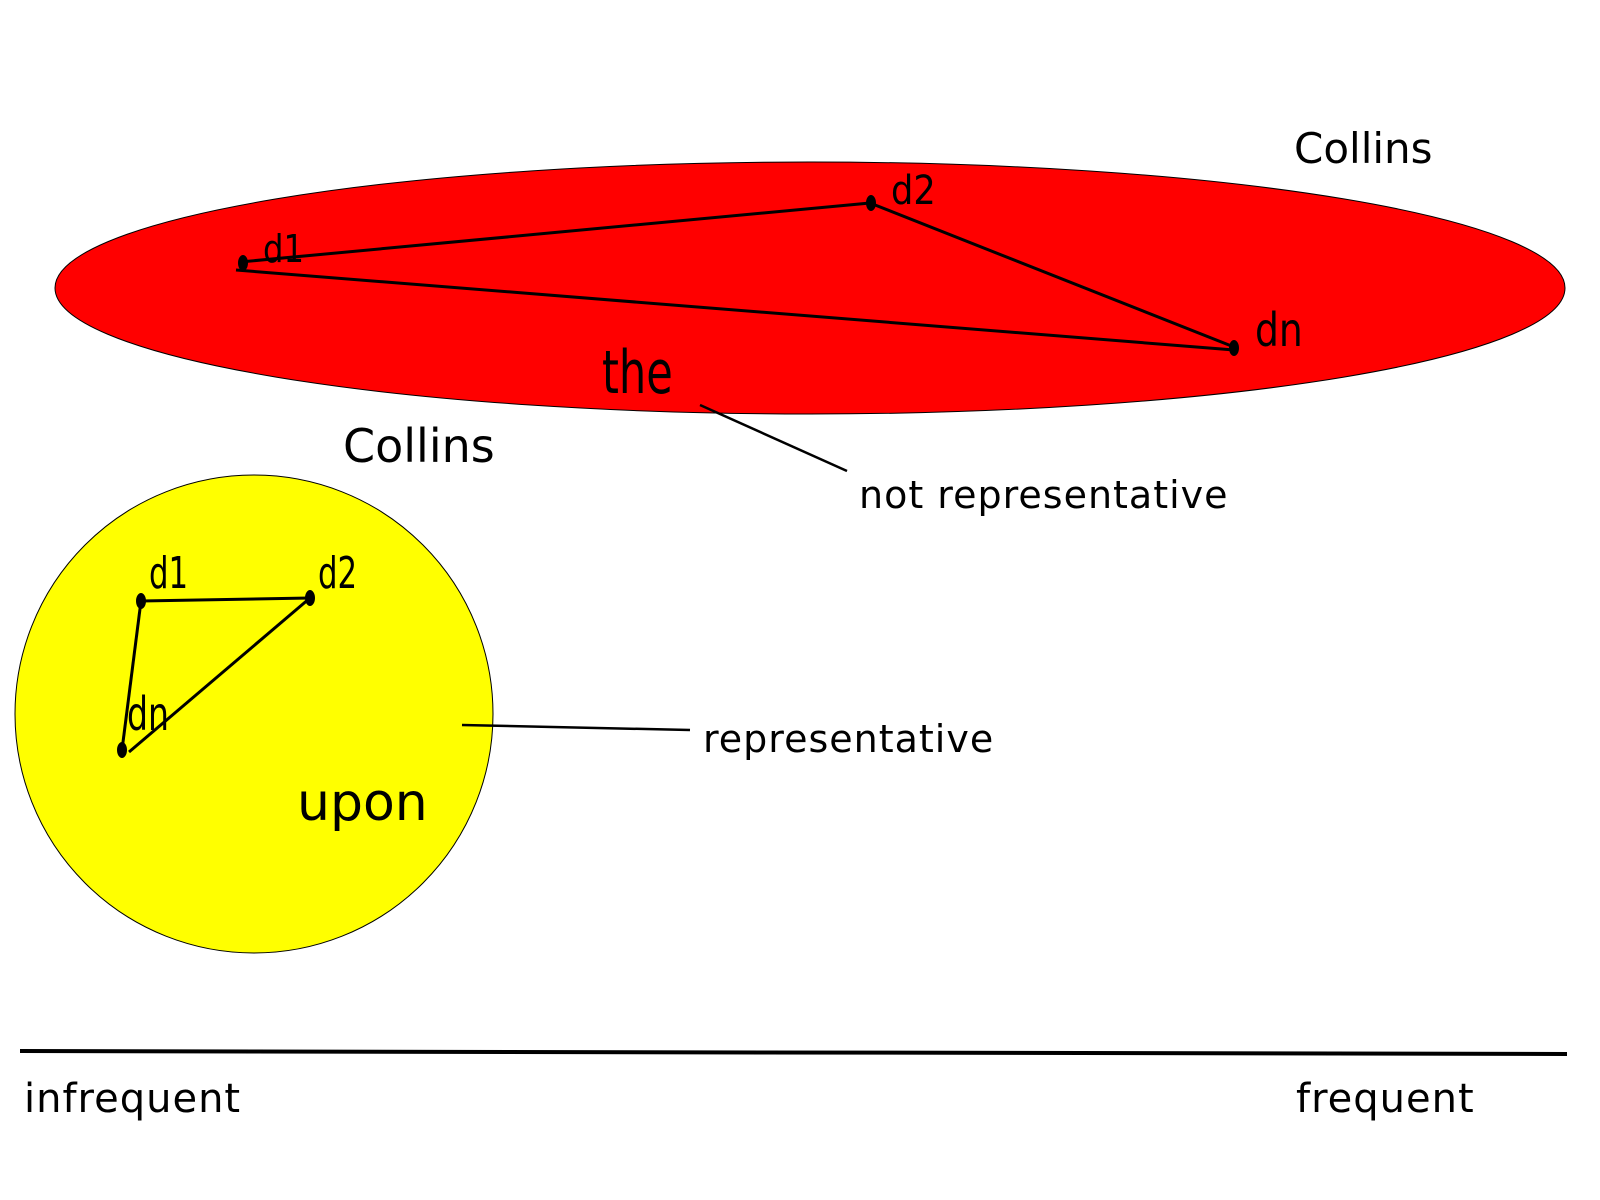  What do you see at coordinates (848, 739) in the screenshot?
I see `annotation-representative: representative` at bounding box center [848, 739].